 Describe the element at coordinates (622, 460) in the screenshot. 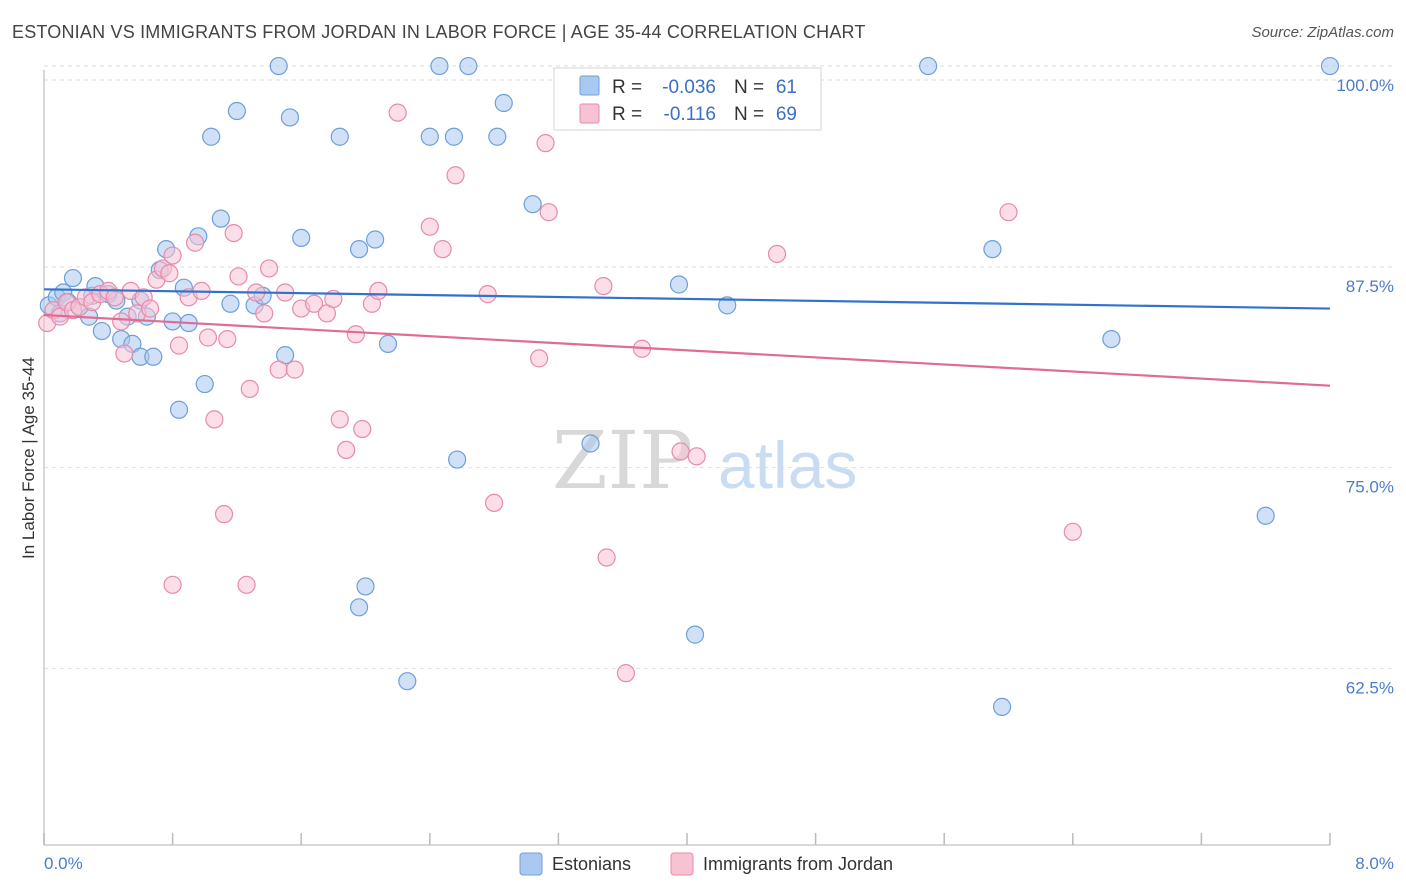

I see `watermark-zip: ZIP` at that location.